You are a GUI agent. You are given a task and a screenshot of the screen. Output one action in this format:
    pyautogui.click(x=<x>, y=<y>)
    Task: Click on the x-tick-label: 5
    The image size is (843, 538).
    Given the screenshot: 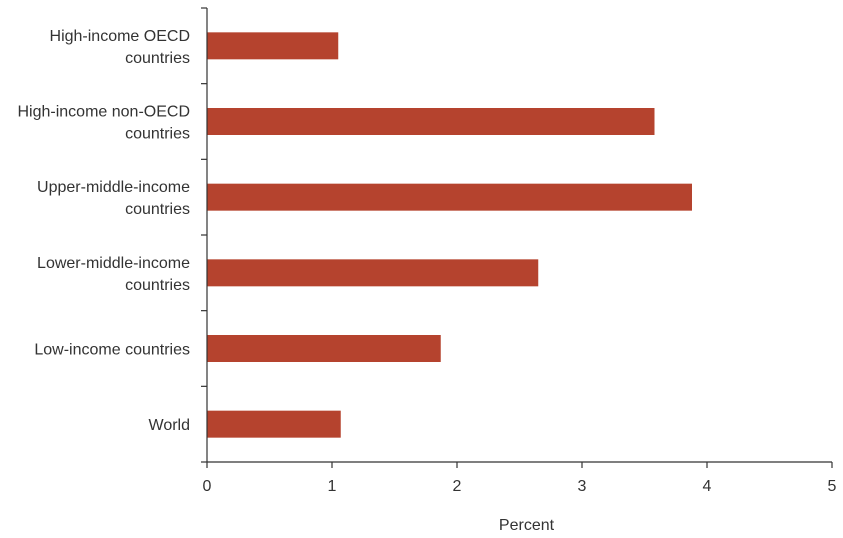 What is the action you would take?
    pyautogui.click(x=832, y=486)
    